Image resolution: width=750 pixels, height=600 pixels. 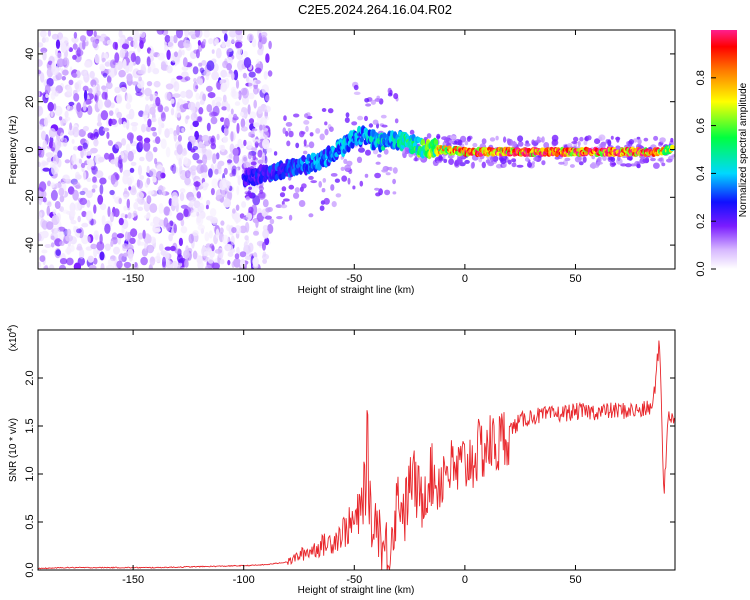 What do you see at coordinates (30, 425) in the screenshot?
I see `y-tick-label: 1.5` at bounding box center [30, 425].